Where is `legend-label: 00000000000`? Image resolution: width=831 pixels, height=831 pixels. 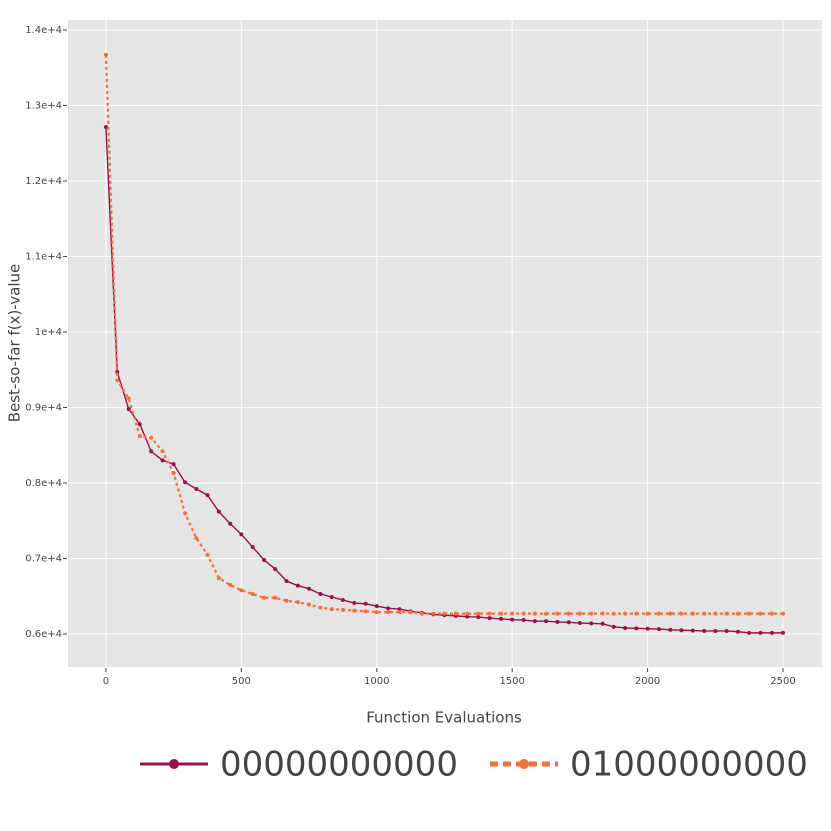
legend-label: 00000000000 is located at coordinates (339, 765).